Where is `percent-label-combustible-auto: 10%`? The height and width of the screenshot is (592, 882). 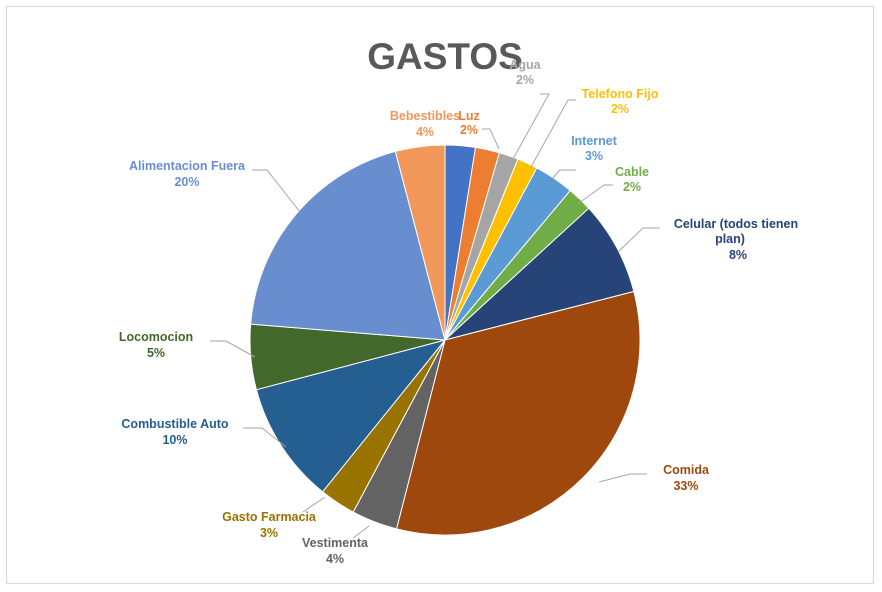
percent-label-combustible-auto: 10% is located at coordinates (174, 440).